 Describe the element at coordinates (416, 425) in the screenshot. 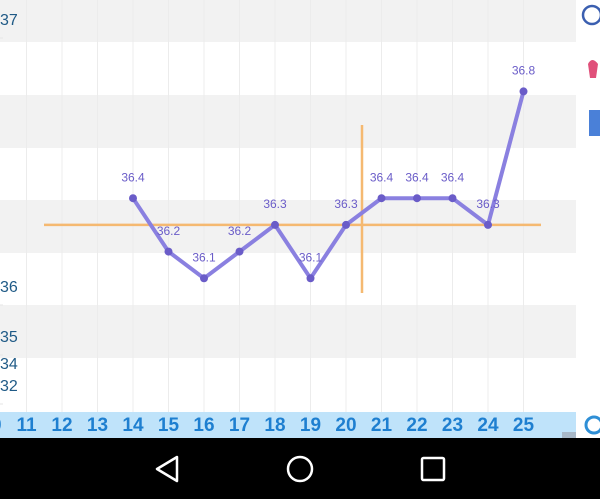

I see `x-tick-label: 22` at that location.